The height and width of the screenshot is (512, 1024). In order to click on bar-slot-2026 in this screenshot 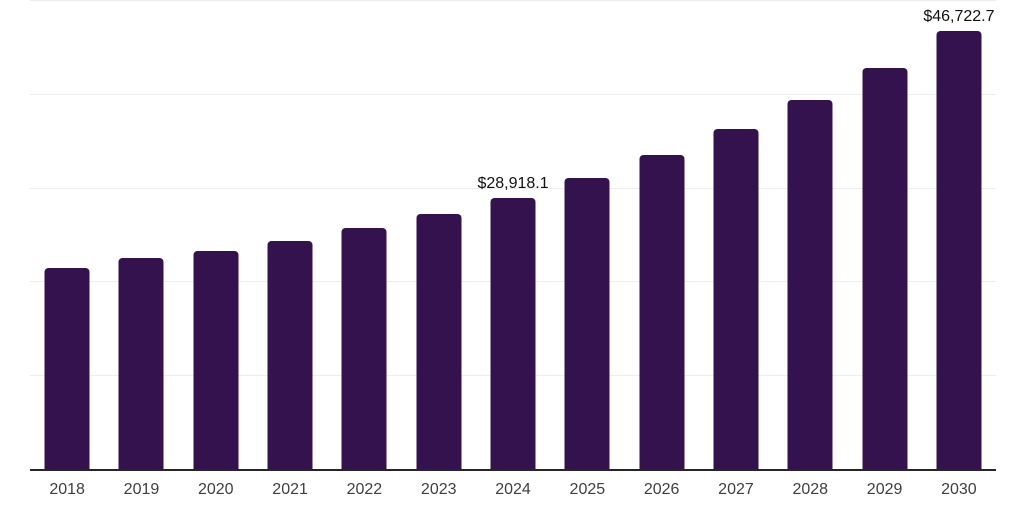, I will do `click(662, 234)`.